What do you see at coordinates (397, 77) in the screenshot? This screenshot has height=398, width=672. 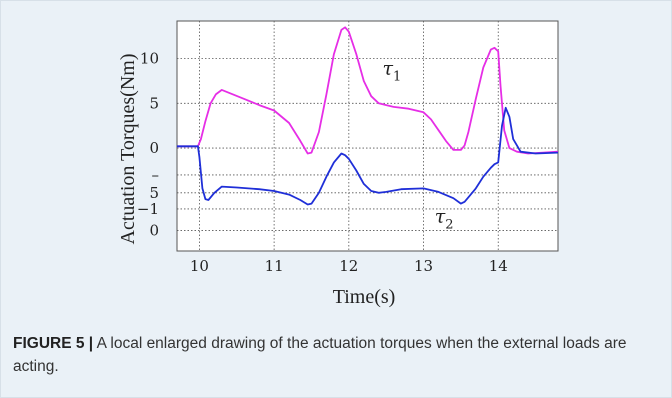 I see `series-label-subscript: 1` at bounding box center [397, 77].